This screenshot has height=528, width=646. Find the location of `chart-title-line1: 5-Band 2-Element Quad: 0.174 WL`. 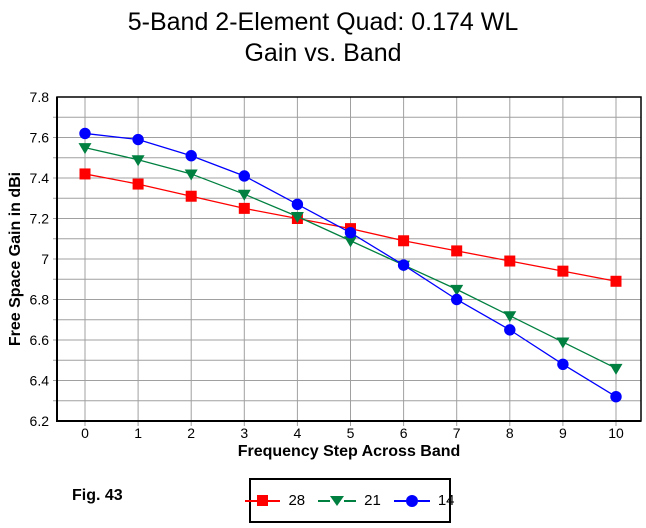

chart-title-line1: 5-Band 2-Element Quad: 0.174 WL is located at coordinates (323, 22).